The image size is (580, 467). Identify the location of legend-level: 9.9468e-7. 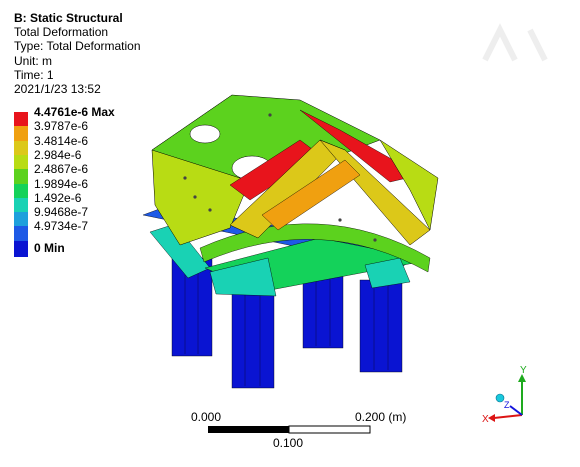
(84, 217).